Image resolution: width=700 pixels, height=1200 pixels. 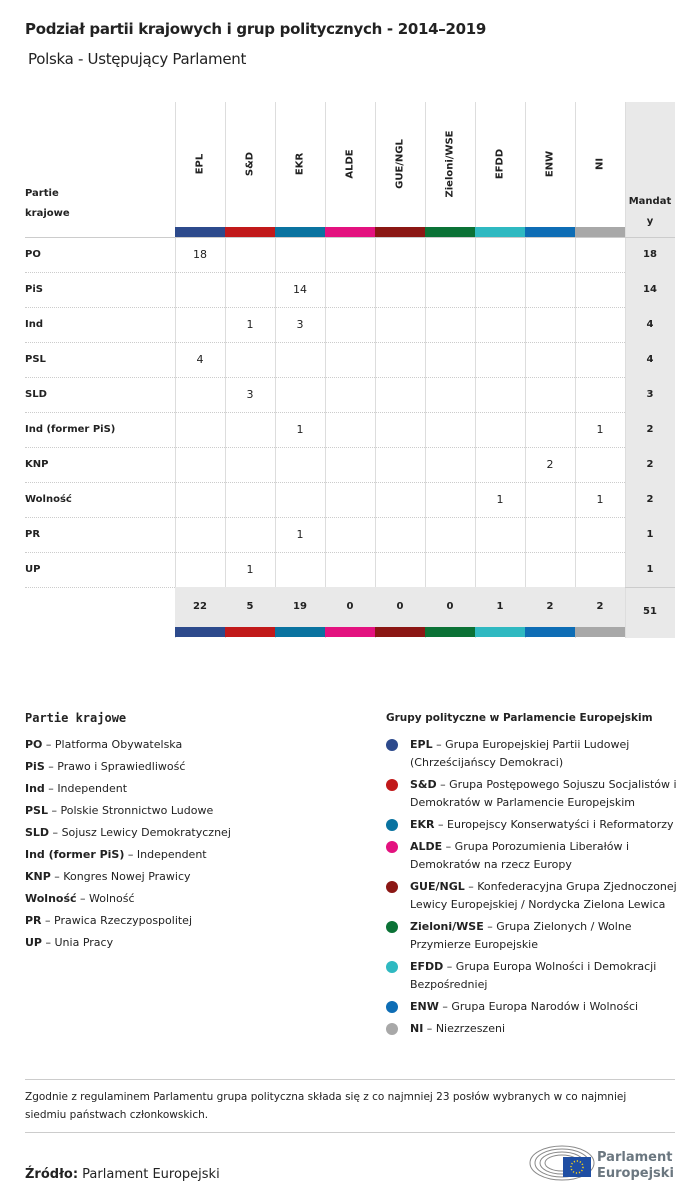 What do you see at coordinates (560, 824) in the screenshot?
I see `group-name: Europejscy Konserwatyści i Reformatorzy` at bounding box center [560, 824].